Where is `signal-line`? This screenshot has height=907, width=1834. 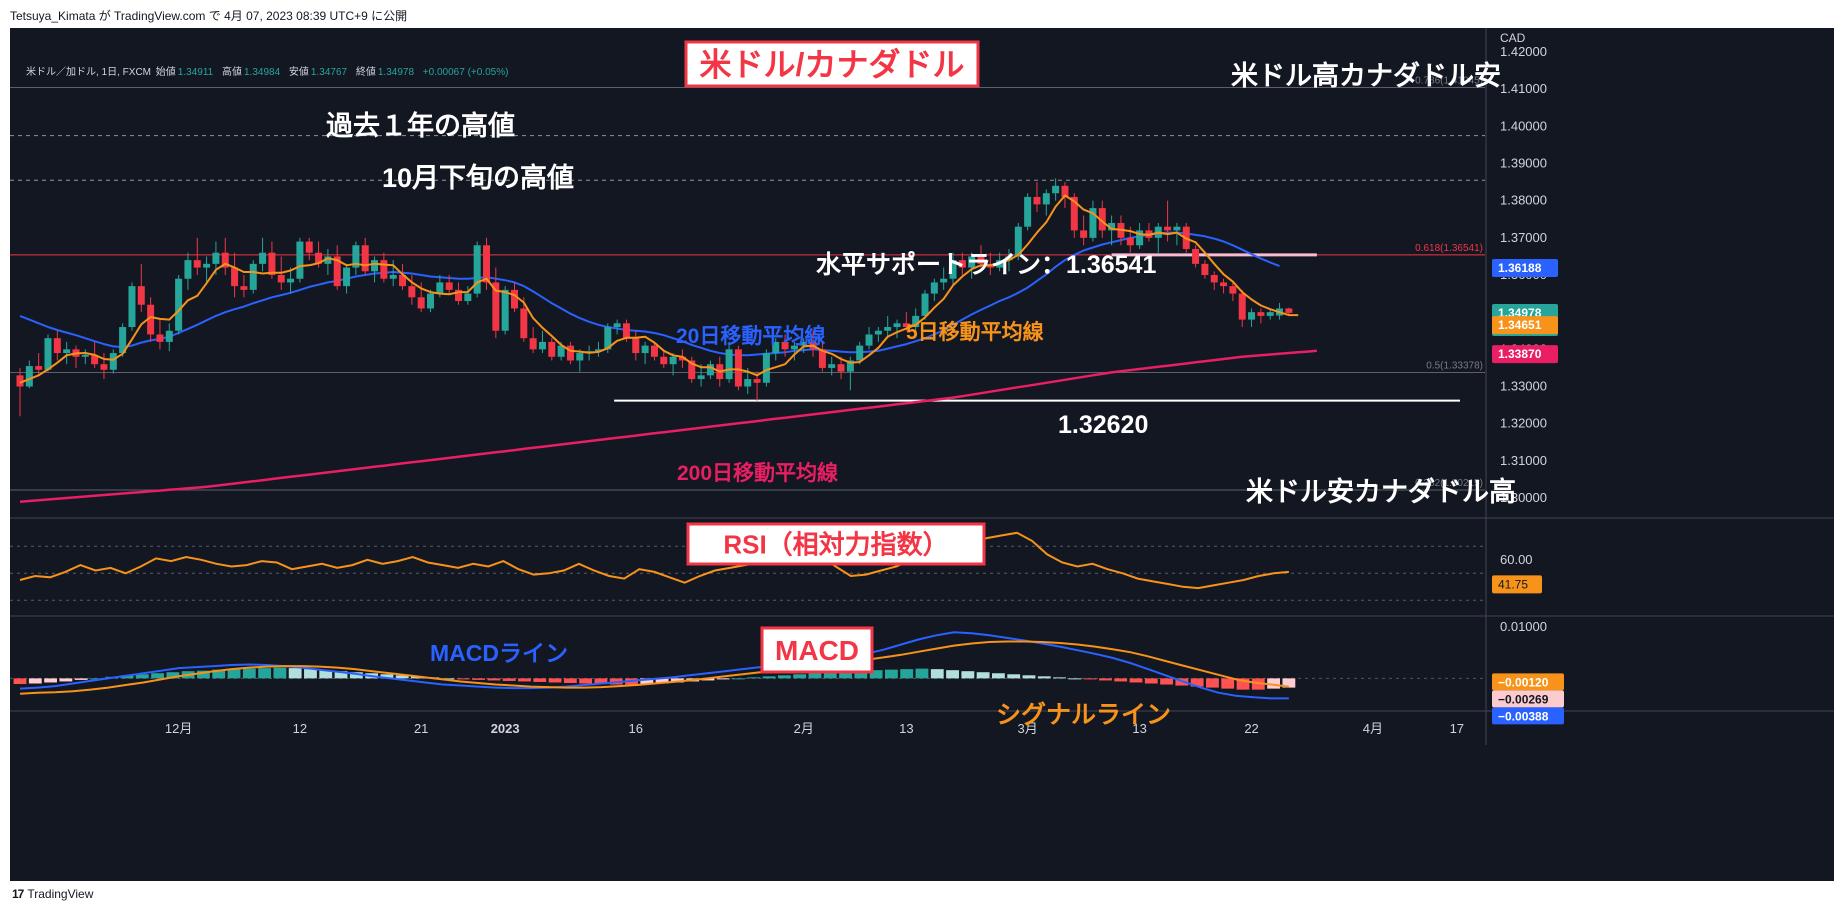 signal-line is located at coordinates (654, 667).